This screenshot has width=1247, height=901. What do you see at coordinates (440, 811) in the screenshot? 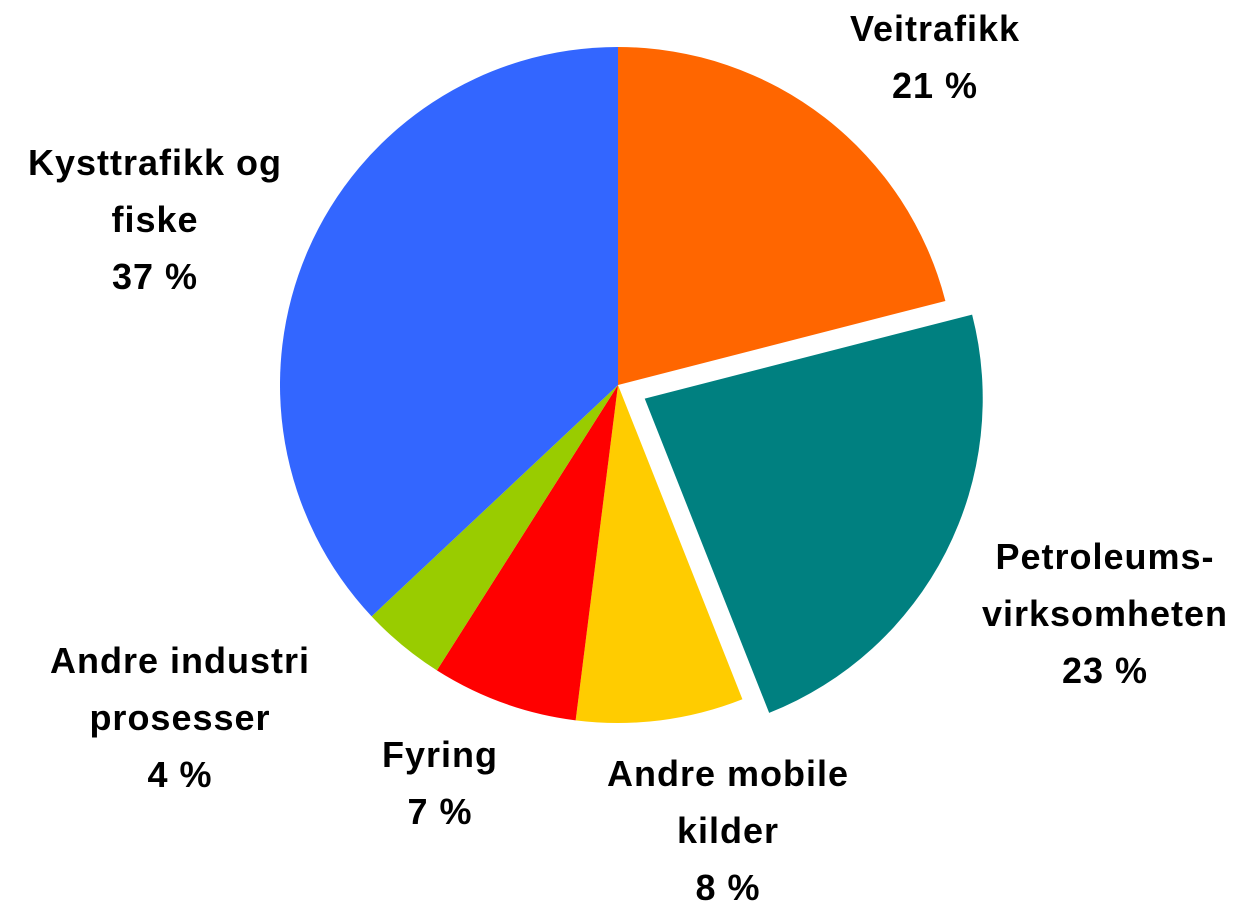
I see `value-label: 7 %` at bounding box center [440, 811].